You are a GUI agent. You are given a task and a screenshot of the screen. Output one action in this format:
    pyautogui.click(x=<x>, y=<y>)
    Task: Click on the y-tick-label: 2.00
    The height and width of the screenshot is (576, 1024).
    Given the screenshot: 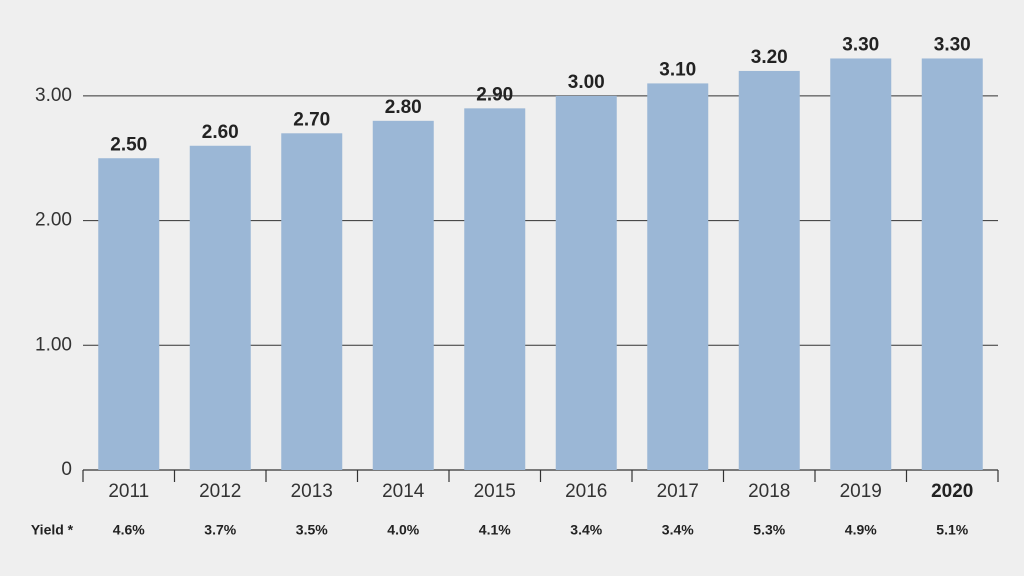 What is the action you would take?
    pyautogui.click(x=53, y=220)
    